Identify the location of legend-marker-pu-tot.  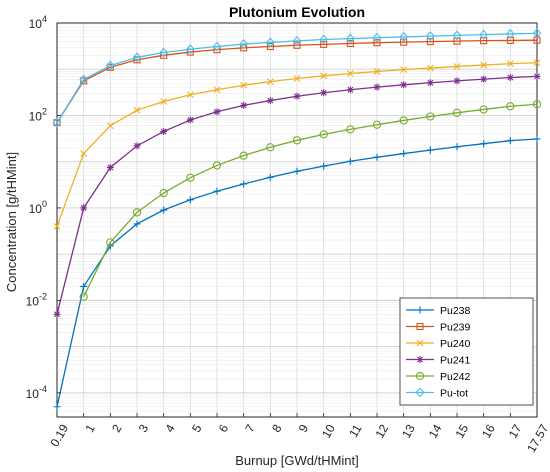
(420, 392).